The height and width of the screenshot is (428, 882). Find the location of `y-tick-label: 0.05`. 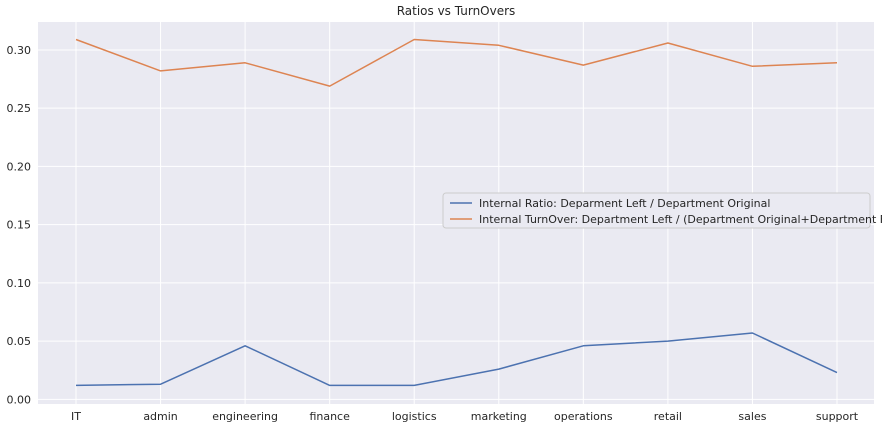

y-tick-label: 0.05 is located at coordinates (19, 341).